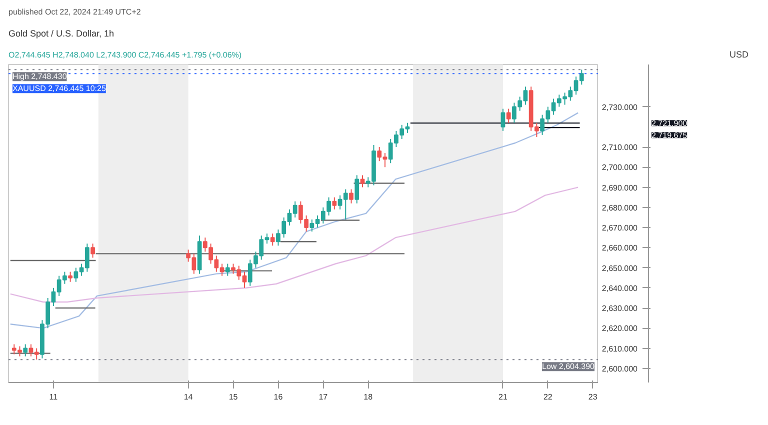 The image size is (768, 425). I want to click on x-tick-label: 21, so click(503, 397).